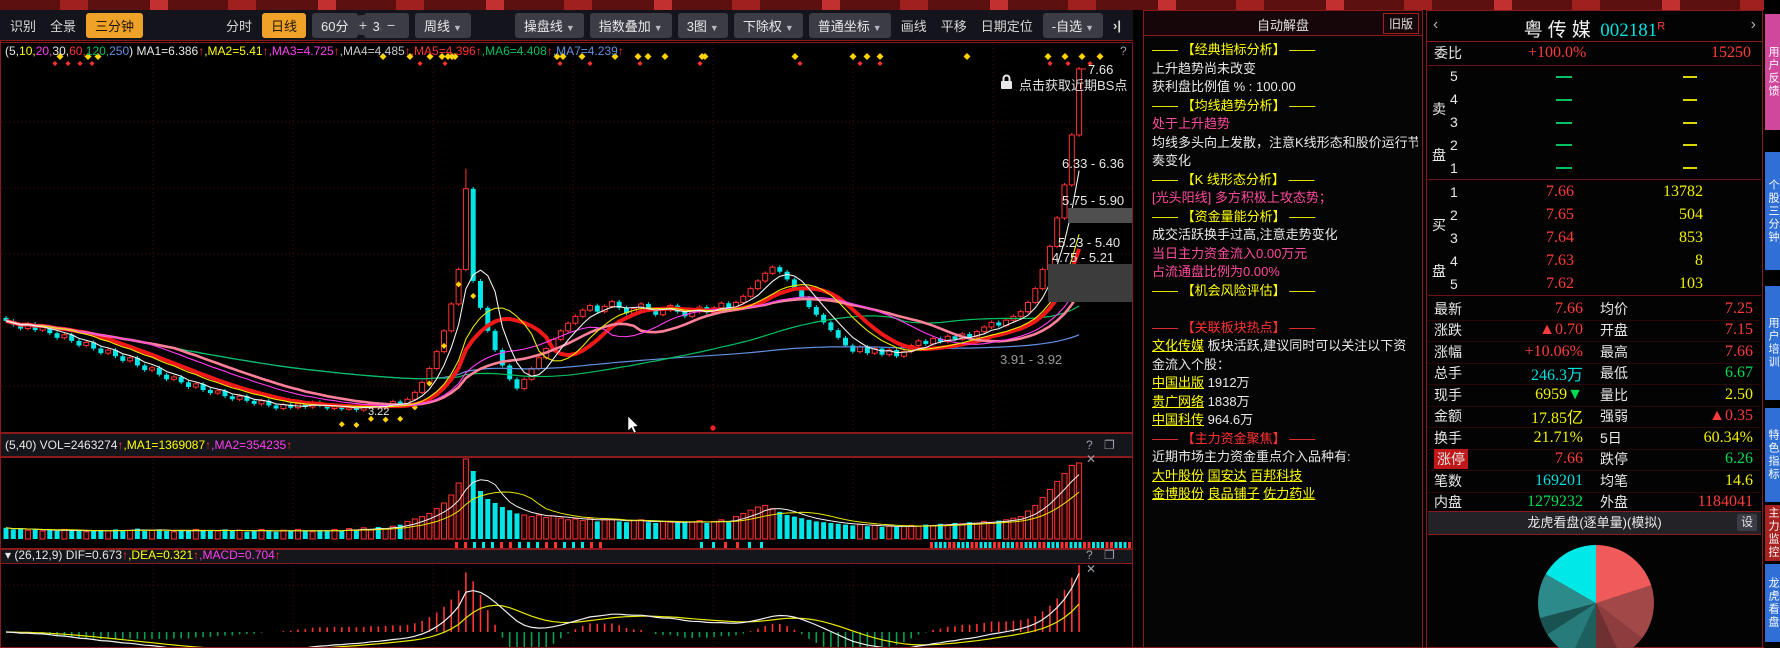 The image size is (1780, 648). Describe the element at coordinates (1234, 105) in the screenshot. I see `analysis-line: —— 【均线趋势分析】 ——` at that location.